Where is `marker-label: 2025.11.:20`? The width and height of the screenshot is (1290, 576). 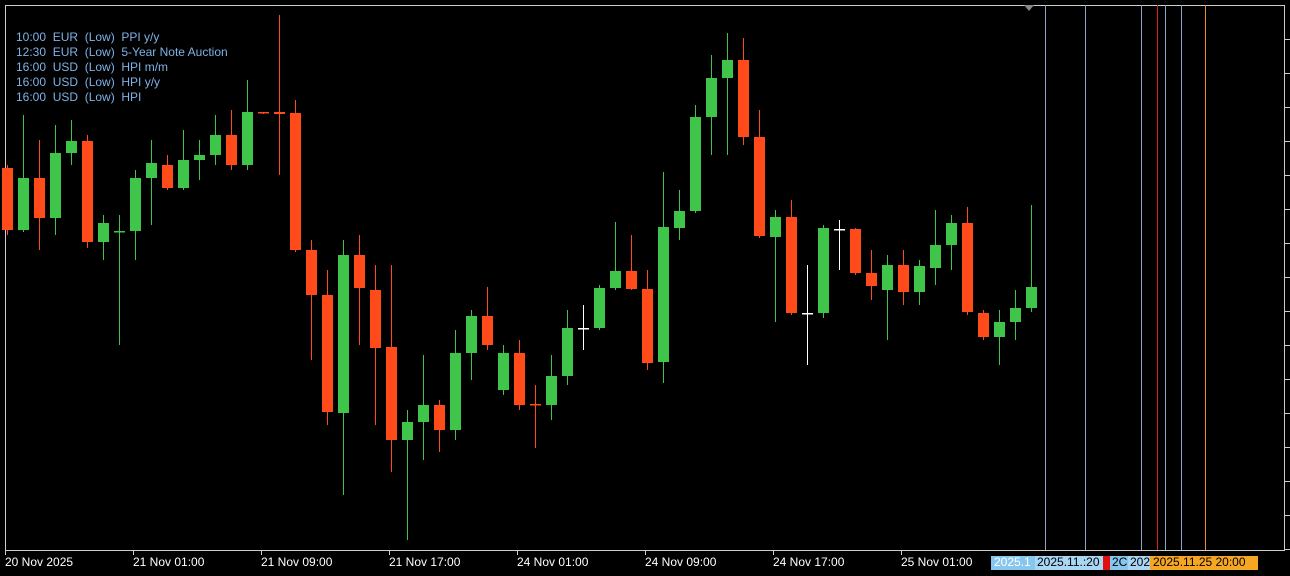 marker-label: 2025.11.:20 is located at coordinates (1068, 562).